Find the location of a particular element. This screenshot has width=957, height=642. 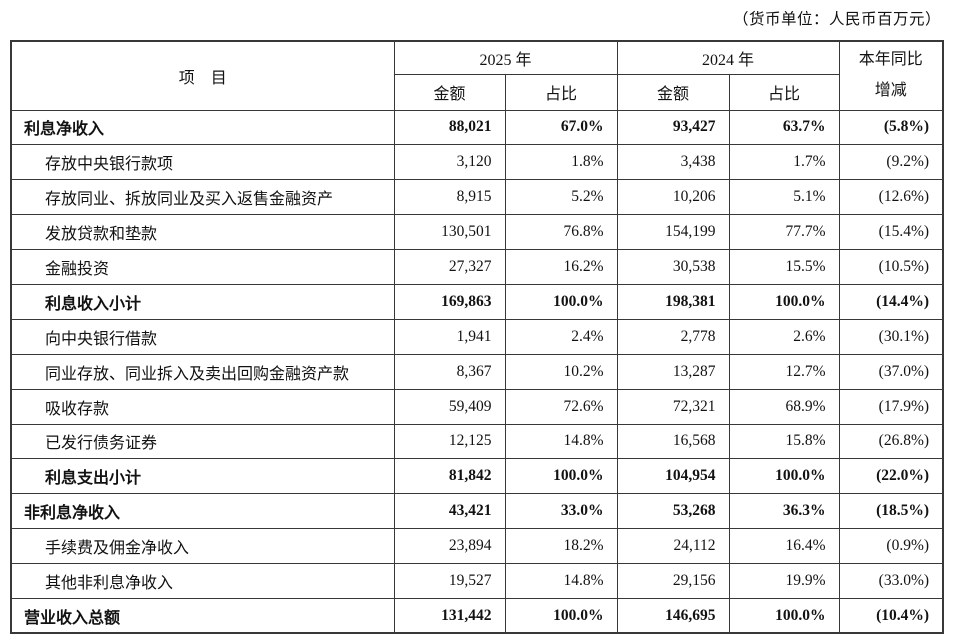

table-row: 利息净收入 88,021 67.0% 93,427 63.7% (5.8%) is located at coordinates (477, 127).